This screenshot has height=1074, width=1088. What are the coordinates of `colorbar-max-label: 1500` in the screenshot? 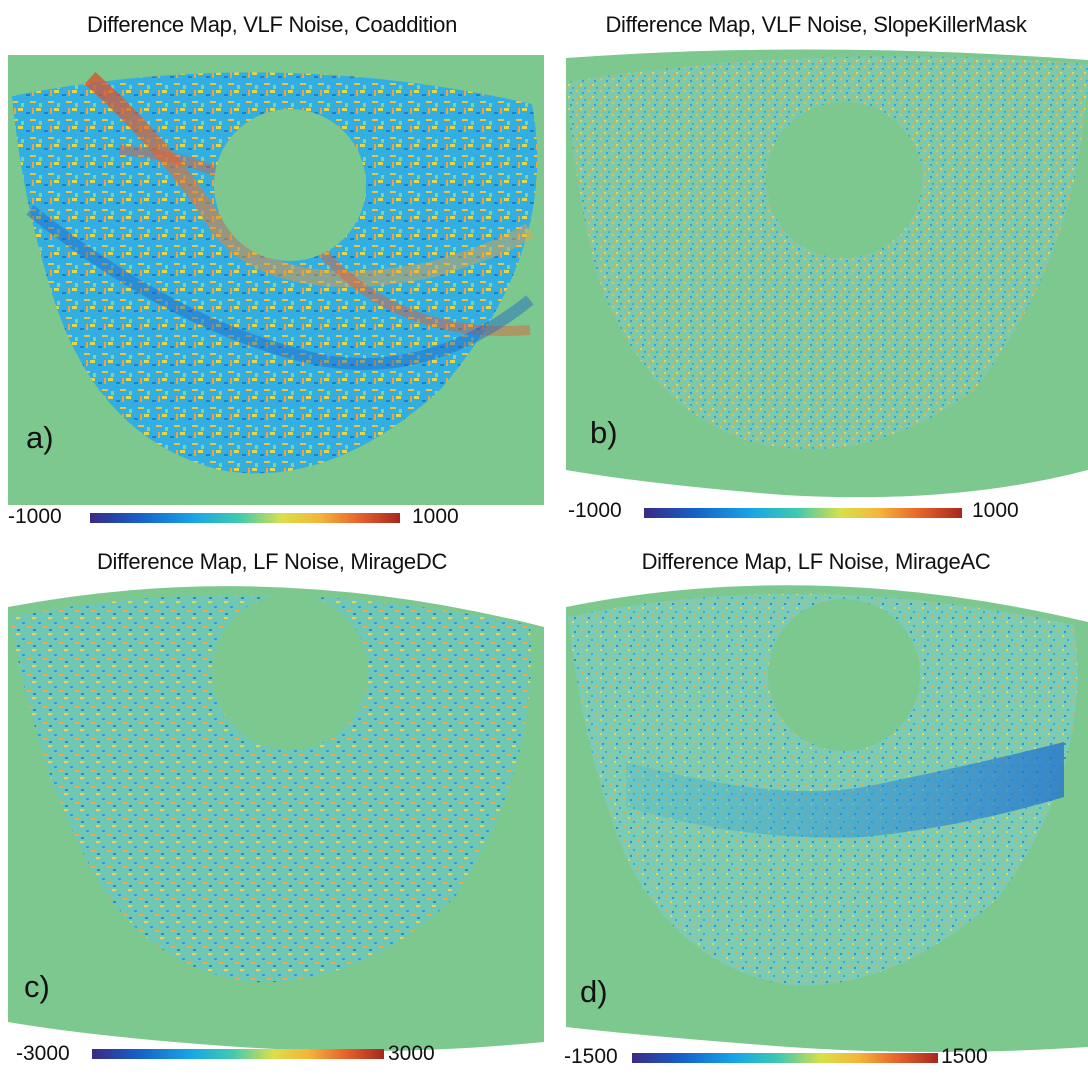 It's located at (964, 1056).